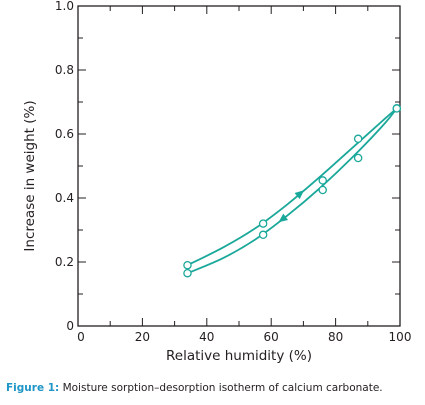 This screenshot has width=425, height=405. I want to click on x-tick-label: 60, so click(271, 337).